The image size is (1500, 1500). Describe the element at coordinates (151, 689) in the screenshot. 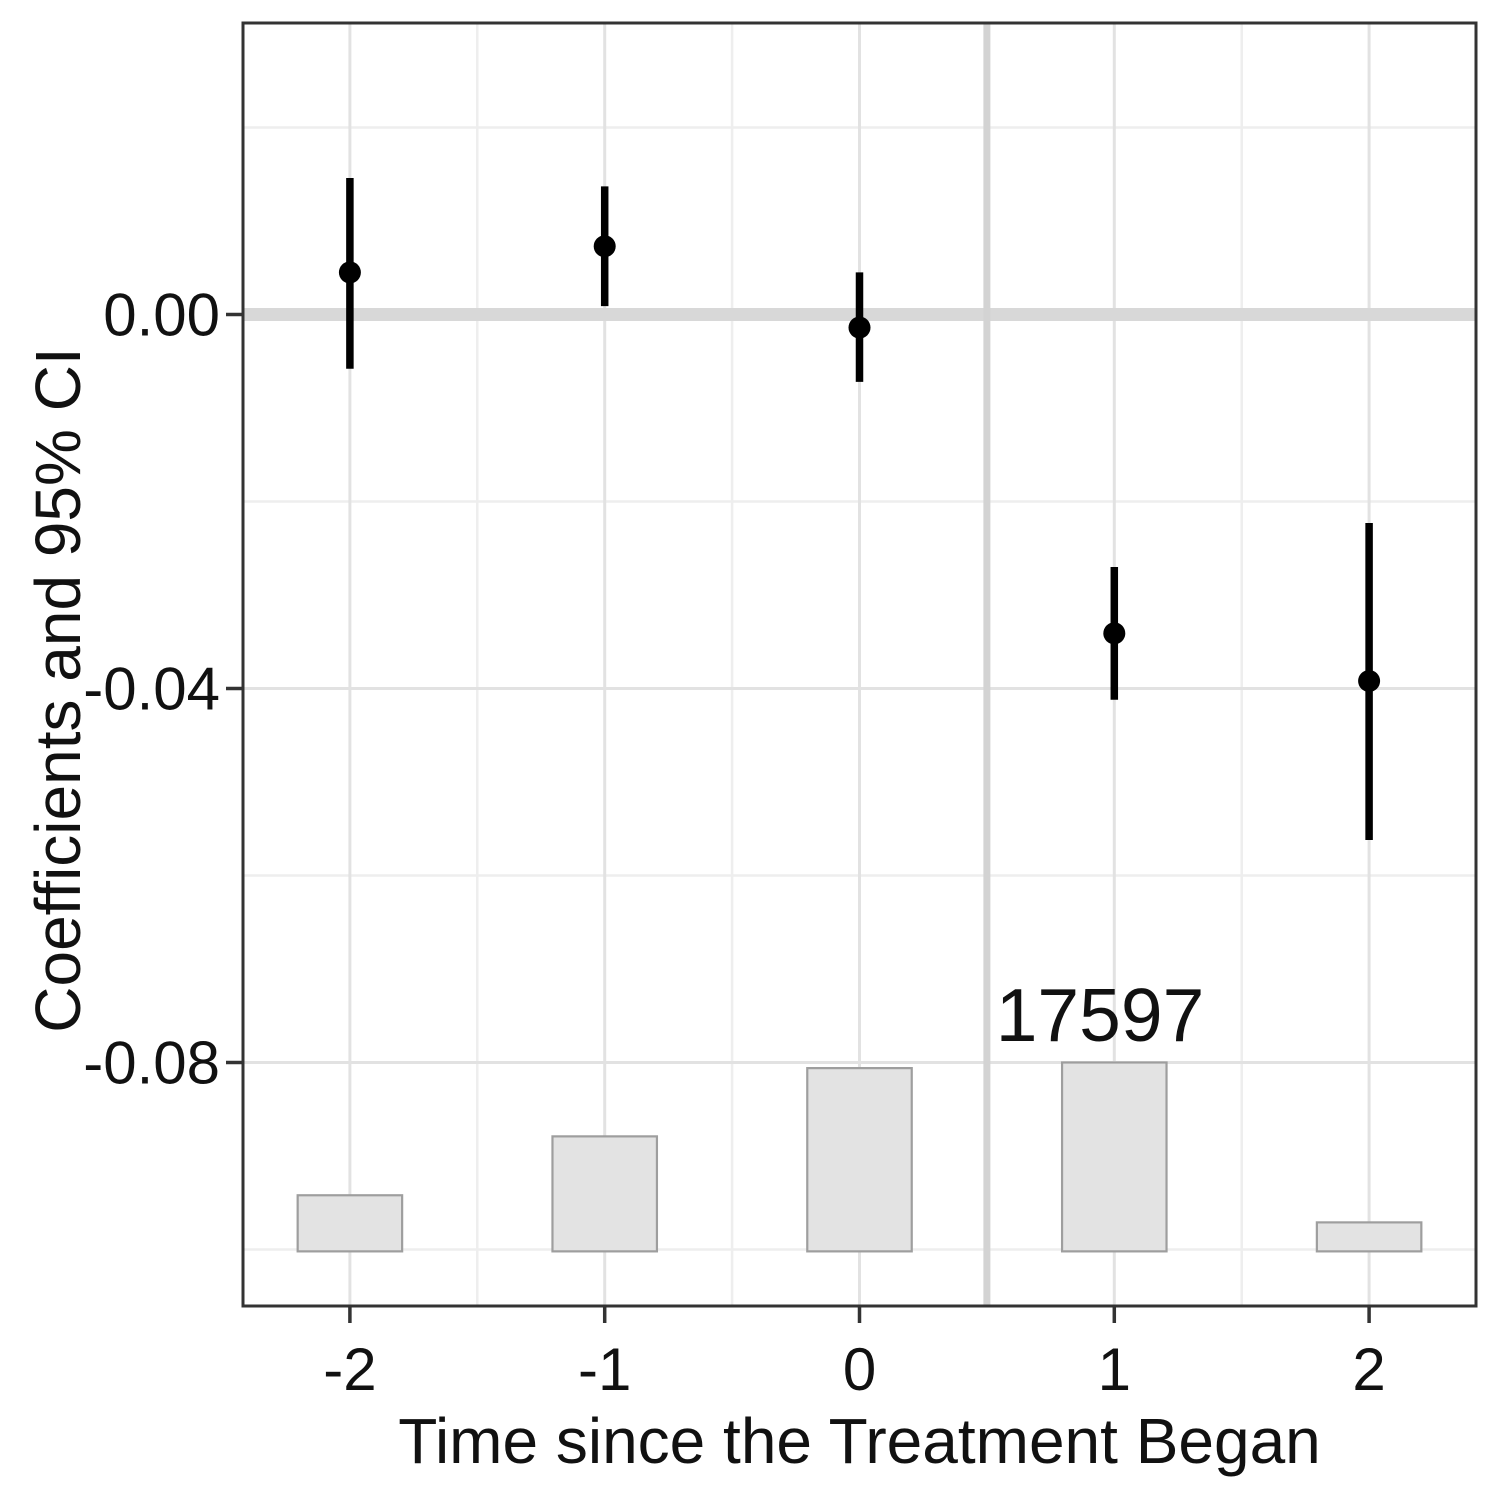

I see `y-tick-label: -0.04` at that location.